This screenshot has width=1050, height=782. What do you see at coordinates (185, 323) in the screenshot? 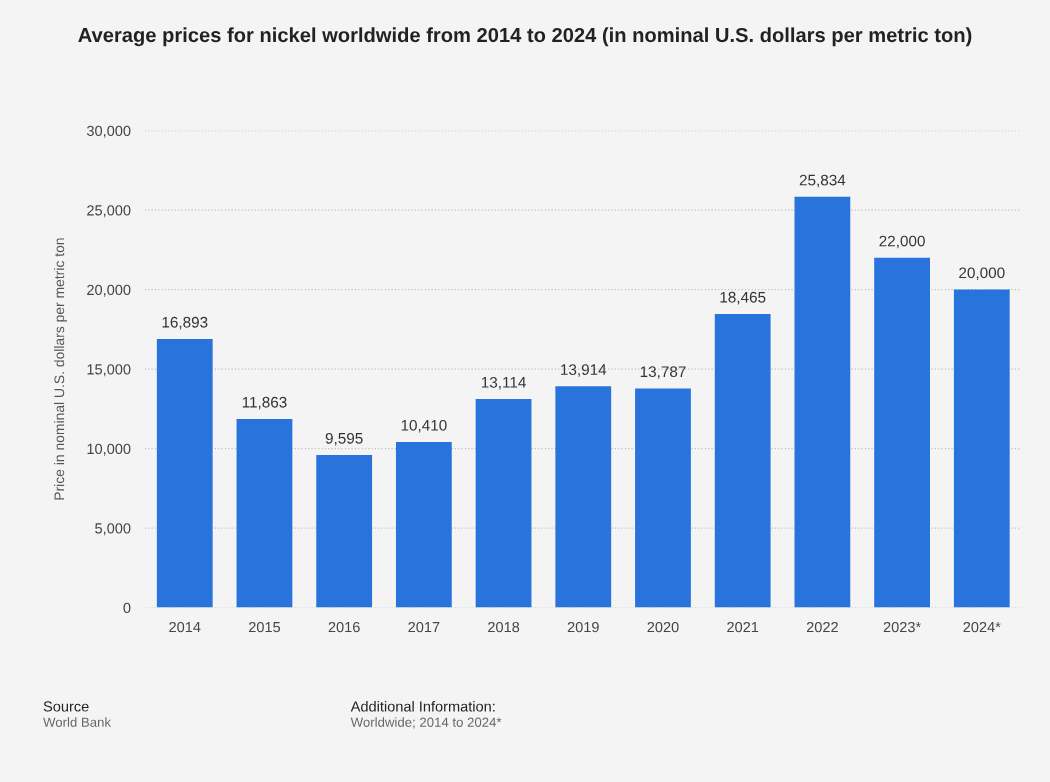
I see `data-label: 16,893` at bounding box center [185, 323].